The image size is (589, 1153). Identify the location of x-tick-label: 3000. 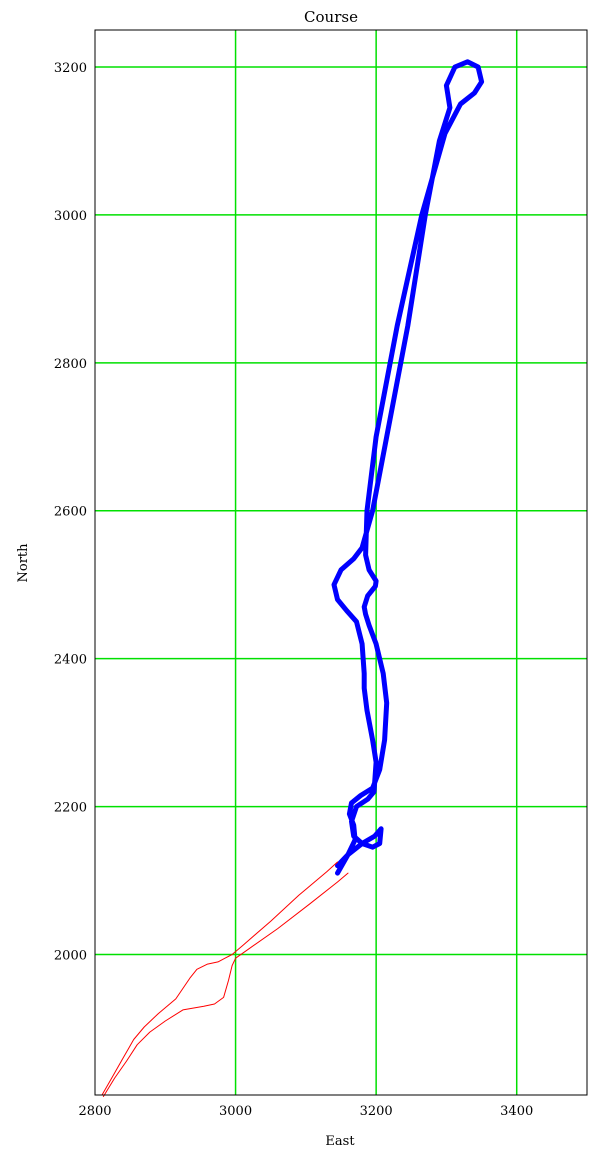
(235, 1111).